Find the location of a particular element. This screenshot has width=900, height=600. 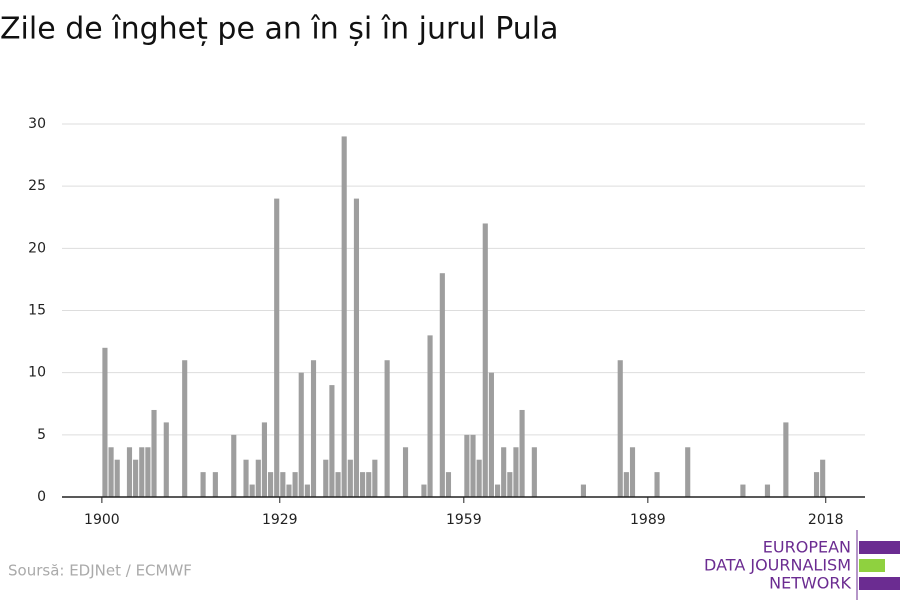

y-tick-label: 30 is located at coordinates (37, 124).